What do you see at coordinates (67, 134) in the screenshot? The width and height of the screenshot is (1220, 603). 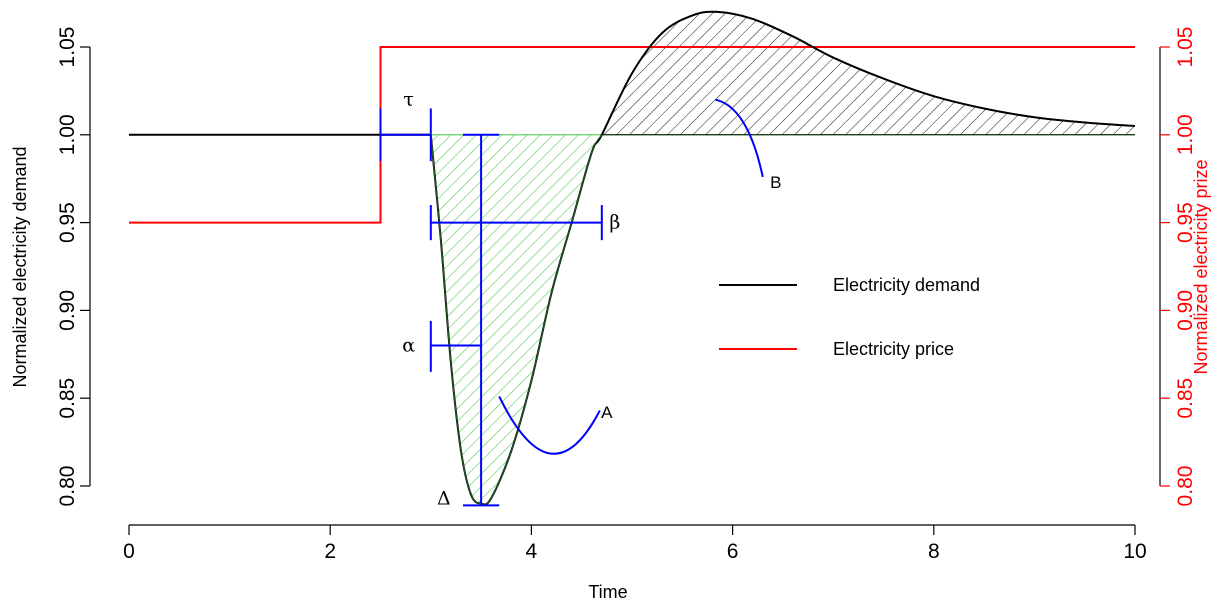 I see `y-tick-label-left: 1.00` at bounding box center [67, 134].